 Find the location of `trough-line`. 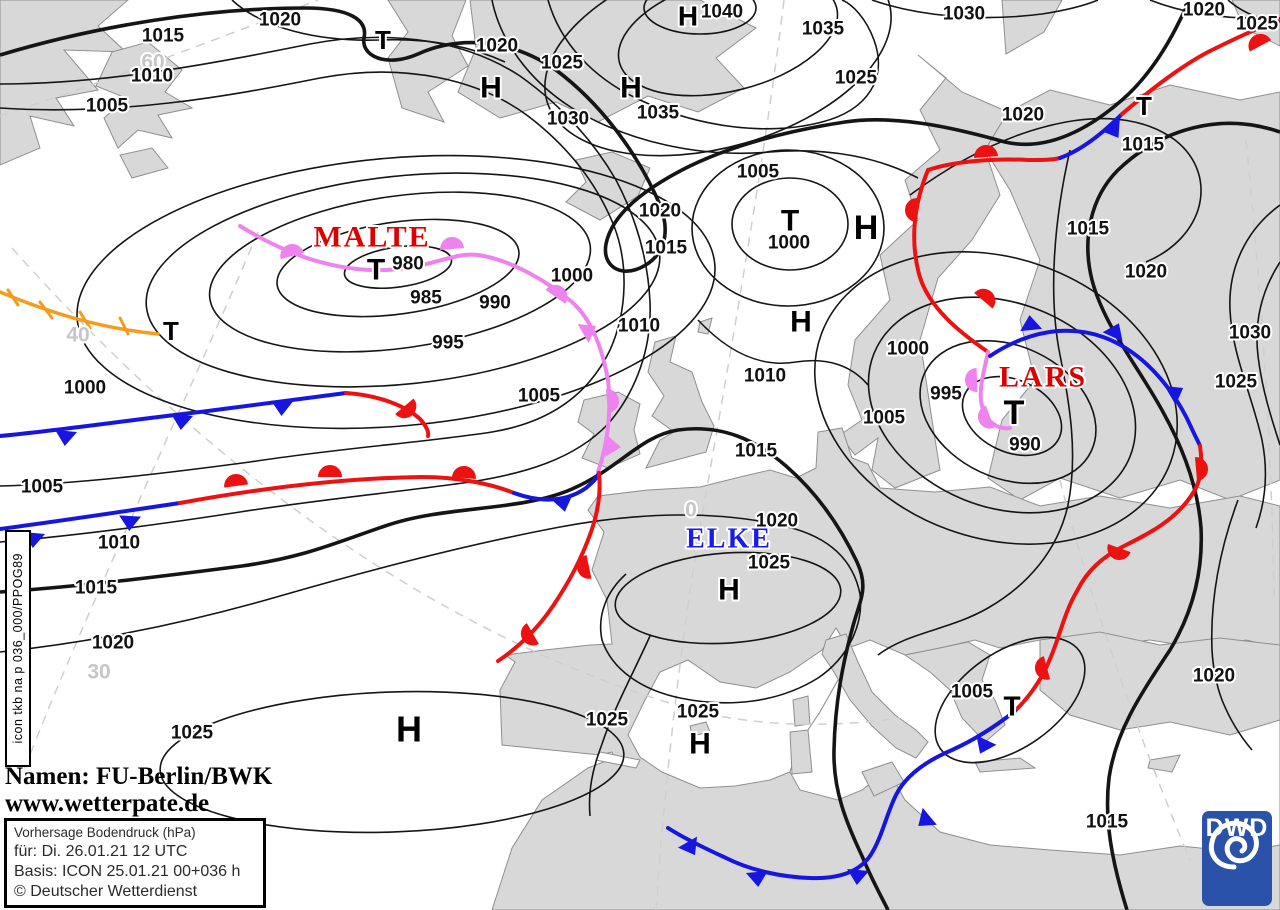

trough-line is located at coordinates (80, 313).